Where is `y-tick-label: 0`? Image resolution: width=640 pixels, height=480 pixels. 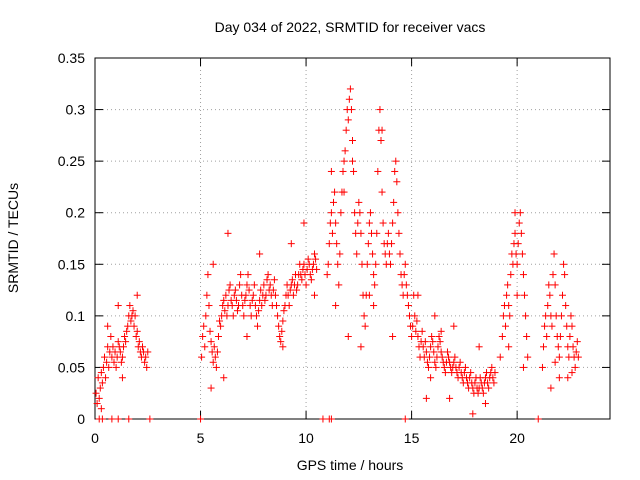 y-tick-label: 0 is located at coordinates (81, 419).